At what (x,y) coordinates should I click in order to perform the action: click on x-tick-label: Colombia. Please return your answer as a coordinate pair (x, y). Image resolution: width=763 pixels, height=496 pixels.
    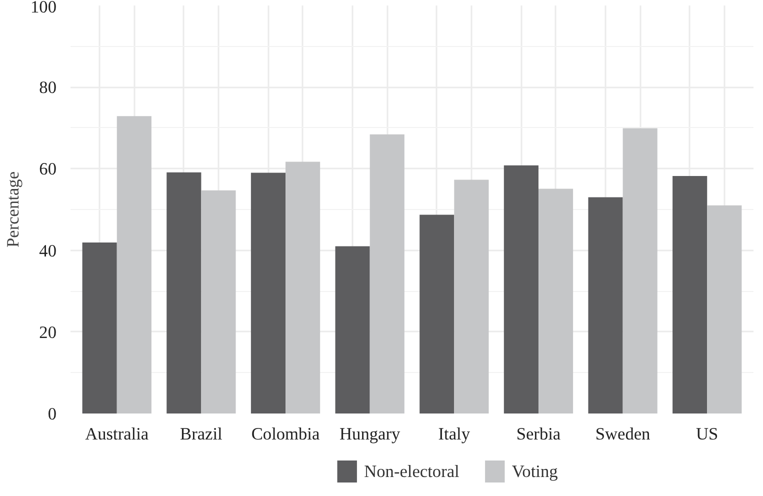
    Looking at the image, I should click on (285, 434).